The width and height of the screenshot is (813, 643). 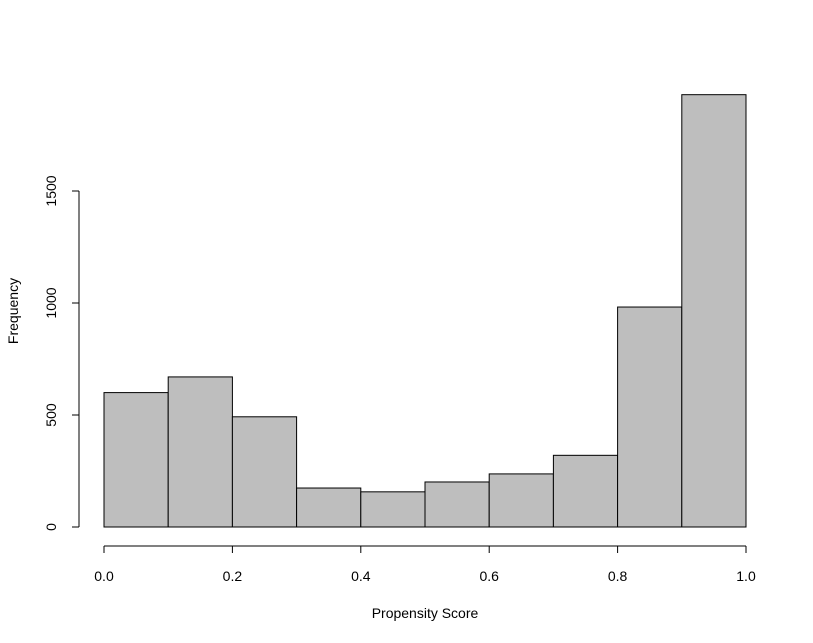 What do you see at coordinates (61, 353) in the screenshot?
I see `y-axis: 0 500 1000 1500` at bounding box center [61, 353].